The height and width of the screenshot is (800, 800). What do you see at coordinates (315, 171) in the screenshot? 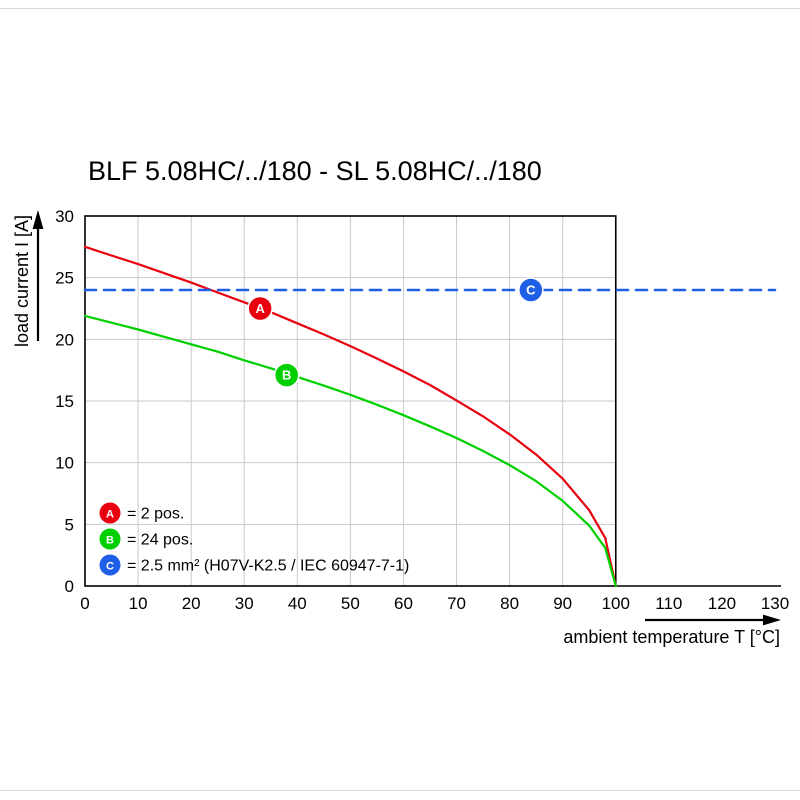
I see `chart-title: BLF 5.08HC/../180 - SL 5.08HC/../180` at bounding box center [315, 171].